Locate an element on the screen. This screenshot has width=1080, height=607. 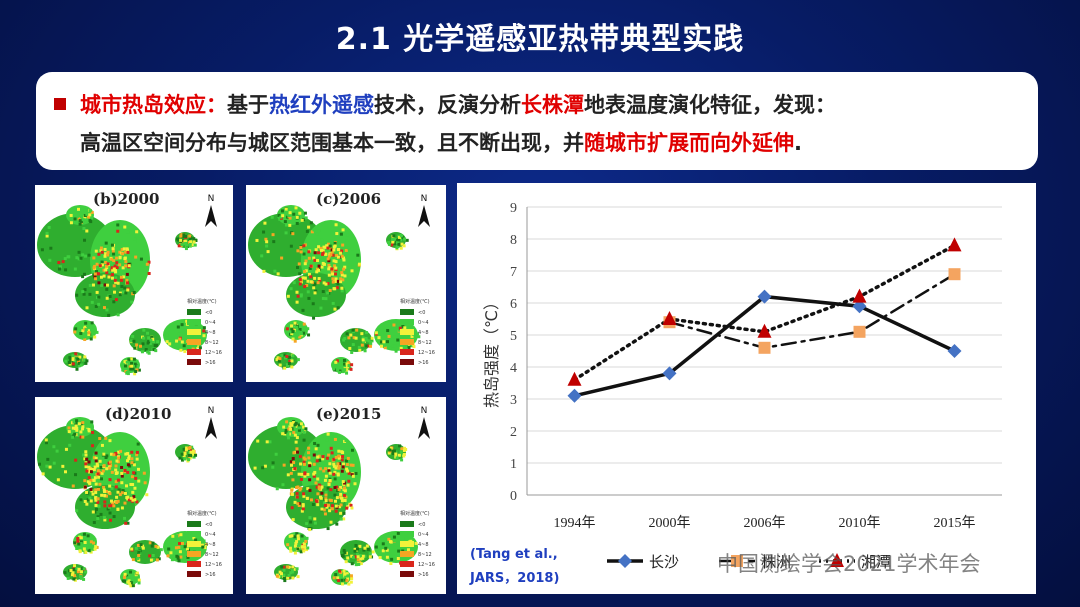
x-tick-label: 2010年 is located at coordinates (860, 523).